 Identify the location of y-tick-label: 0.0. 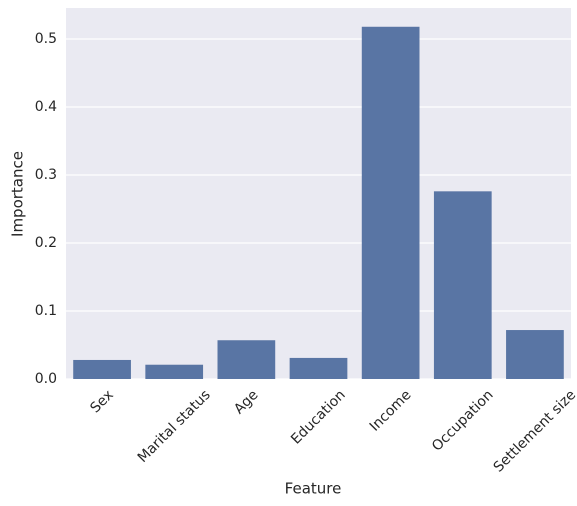
(46, 379).